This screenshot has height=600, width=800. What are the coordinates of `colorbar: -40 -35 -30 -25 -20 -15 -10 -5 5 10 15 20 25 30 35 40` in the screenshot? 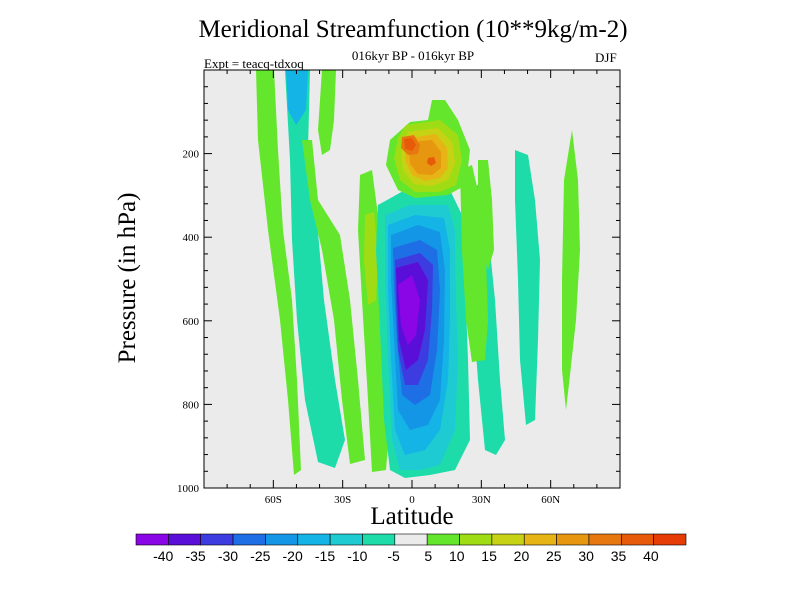 It's located at (411, 548).